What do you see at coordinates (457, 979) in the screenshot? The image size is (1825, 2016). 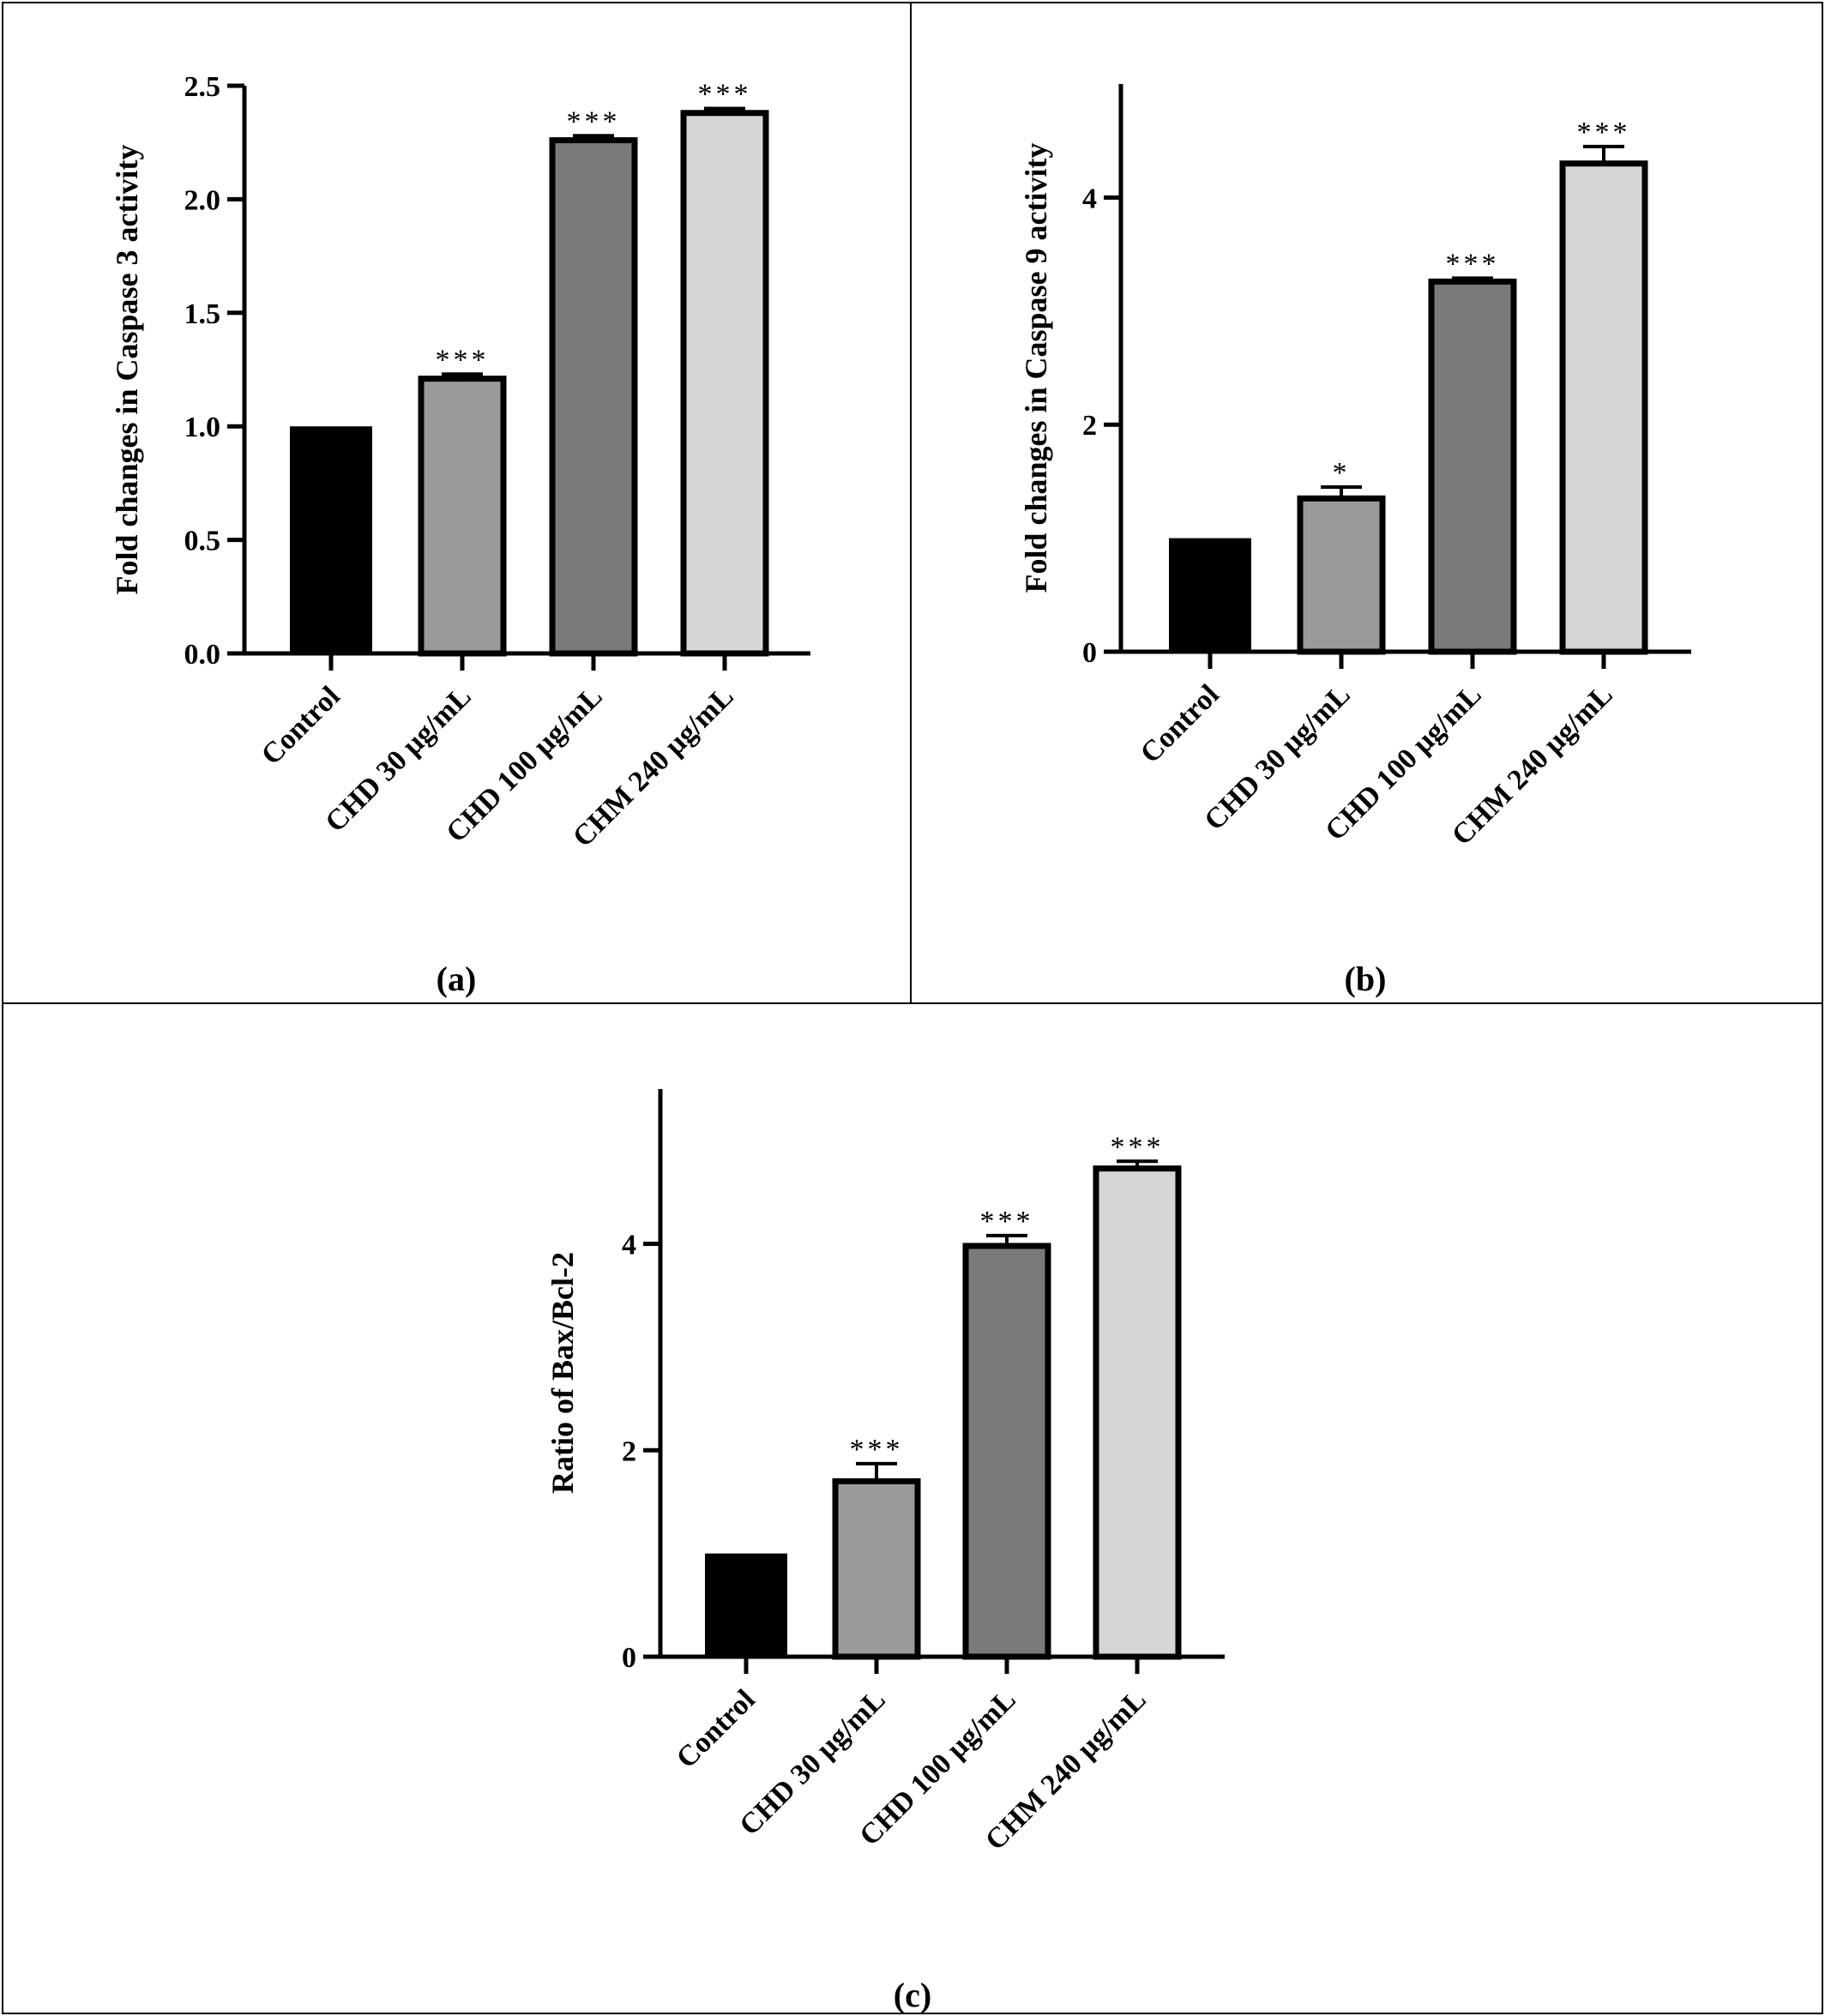 I see `panel-label: (a)` at bounding box center [457, 979].